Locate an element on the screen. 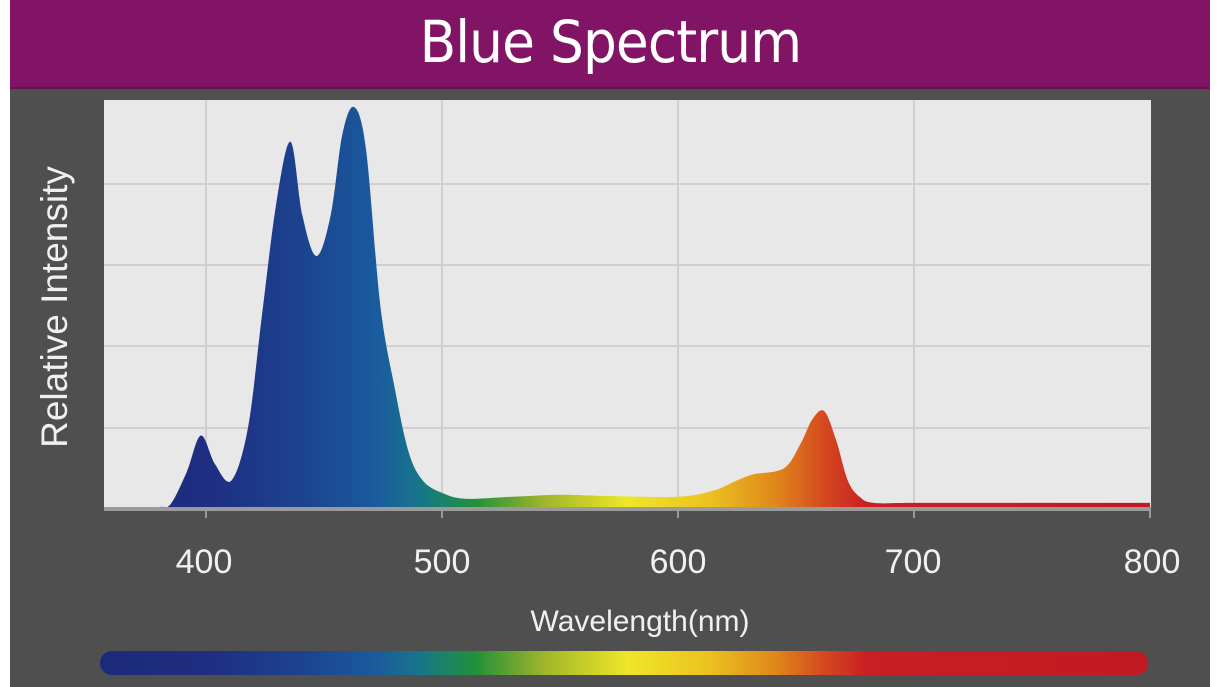  spectrum-color-bar is located at coordinates (624, 663).